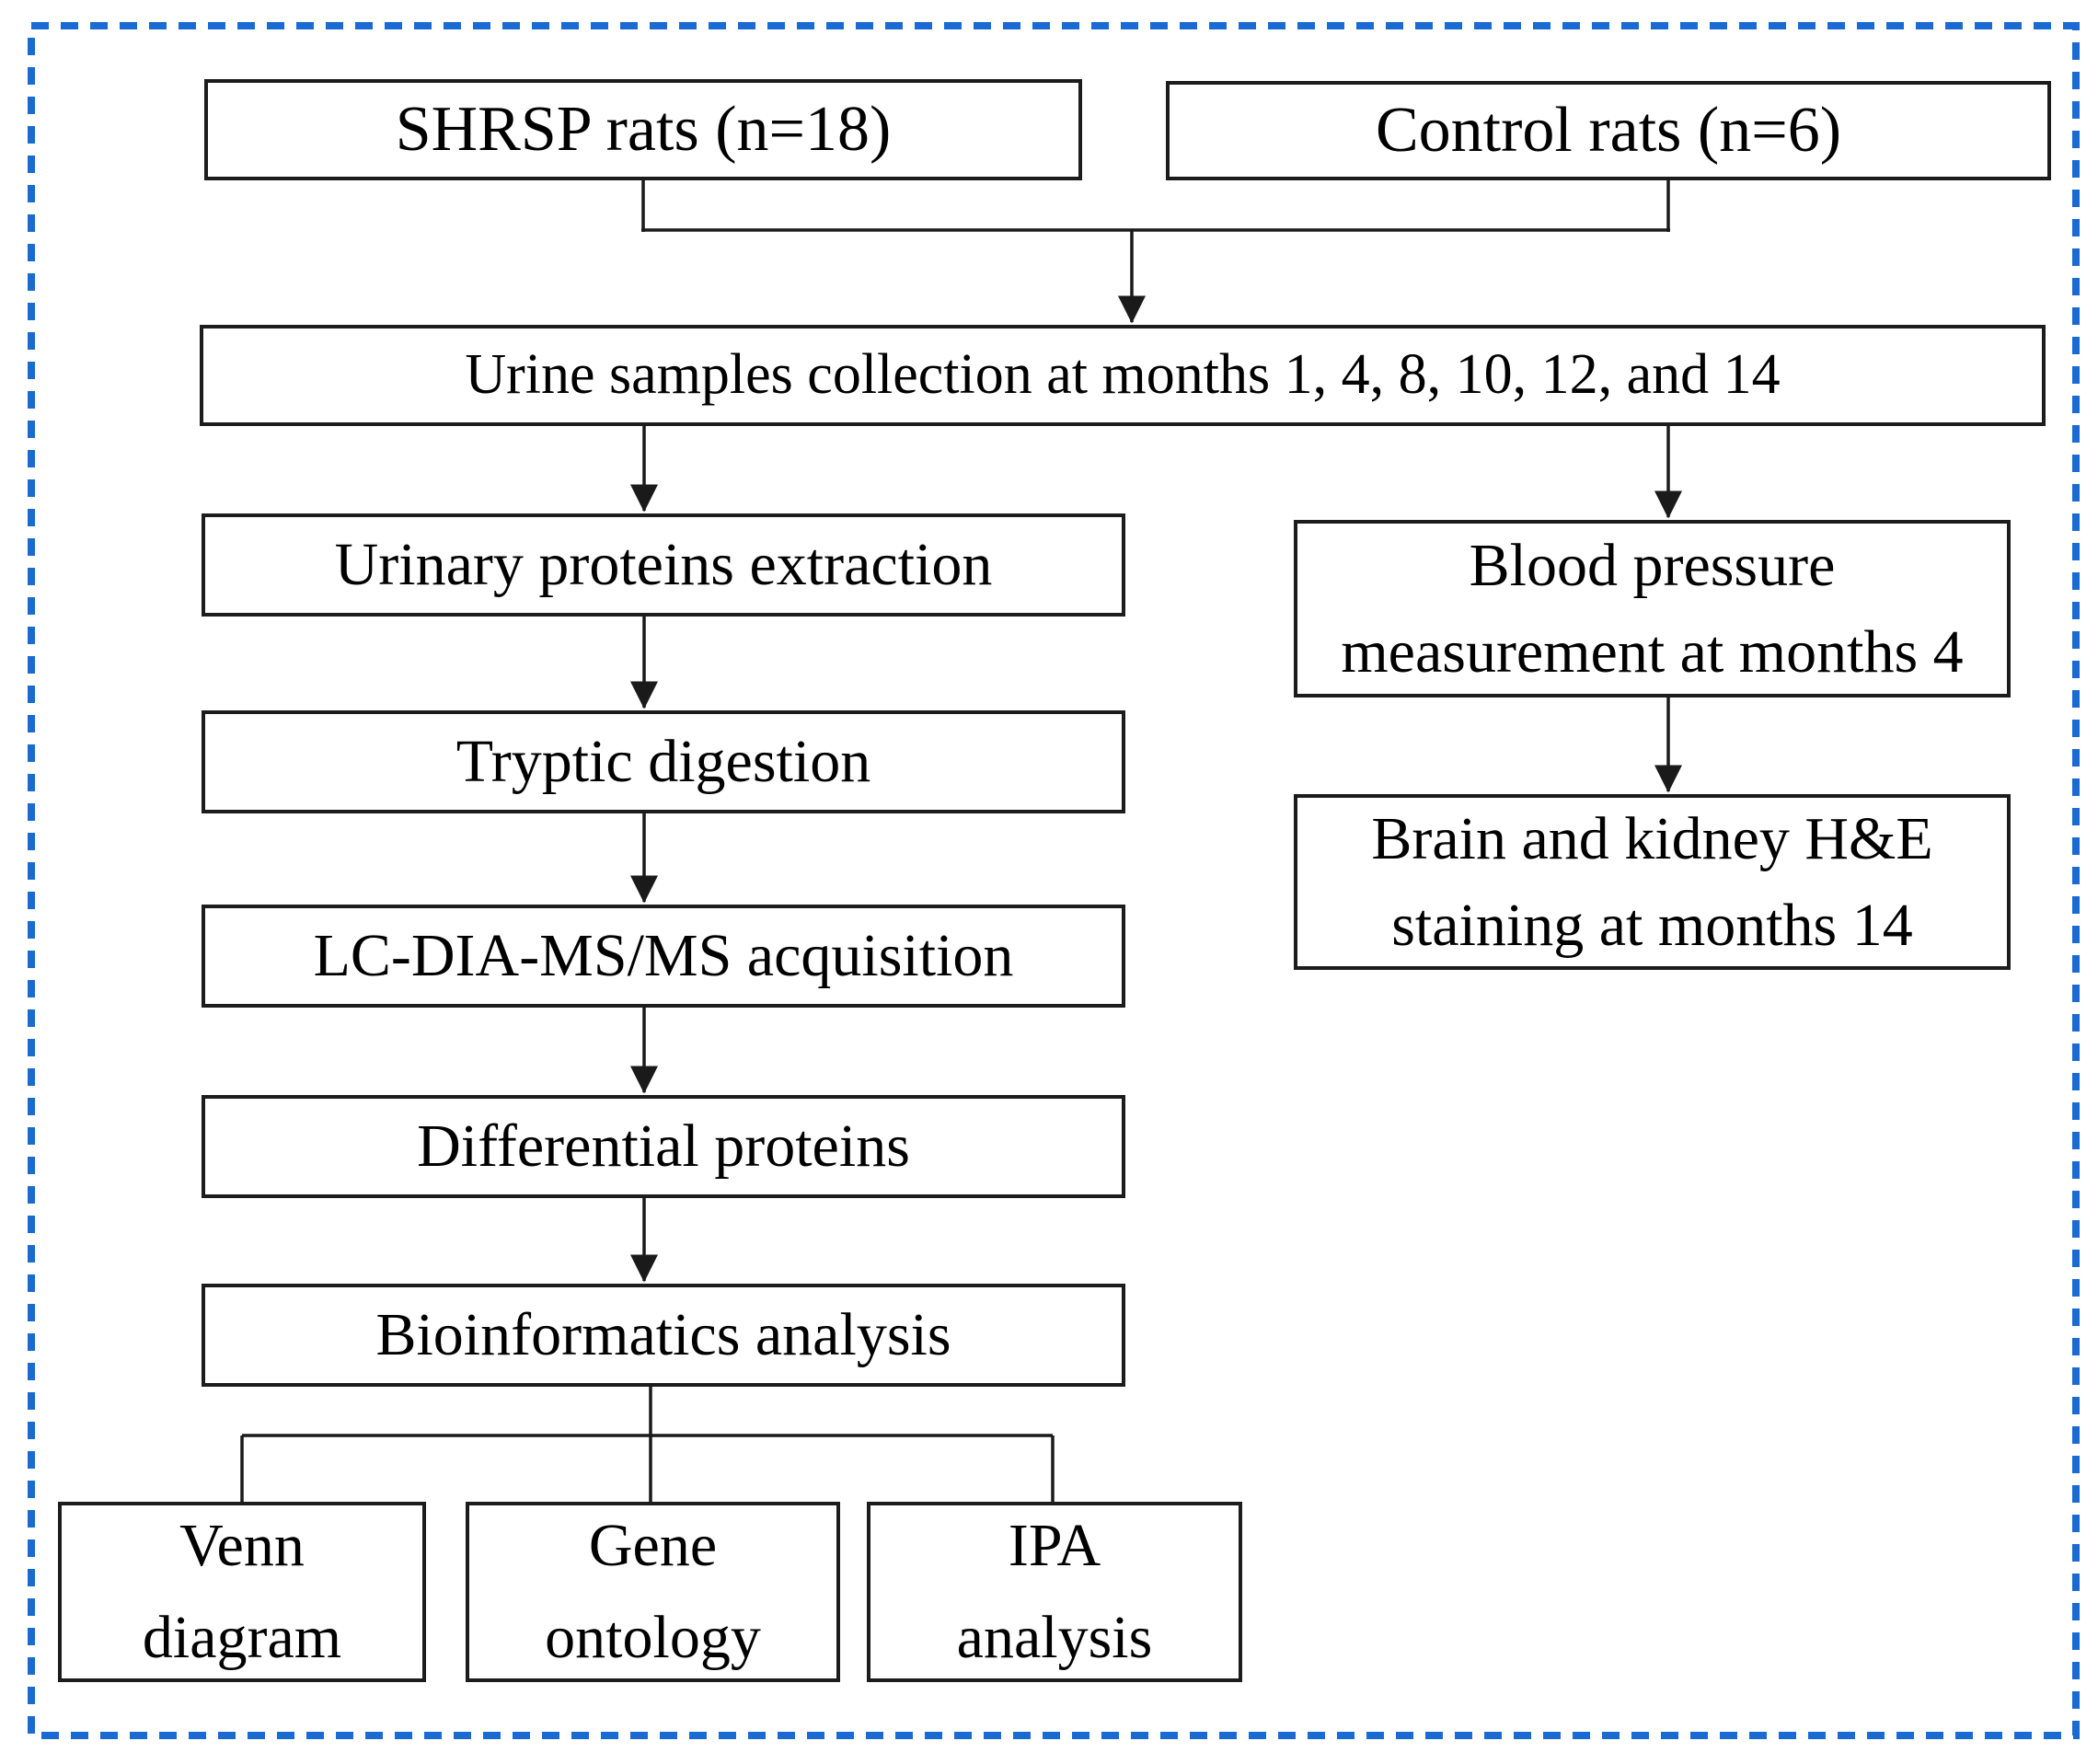 The image size is (2098, 1764). I want to click on node-bioinformatics-analysis: Bioinformatics analysis, so click(663, 1335).